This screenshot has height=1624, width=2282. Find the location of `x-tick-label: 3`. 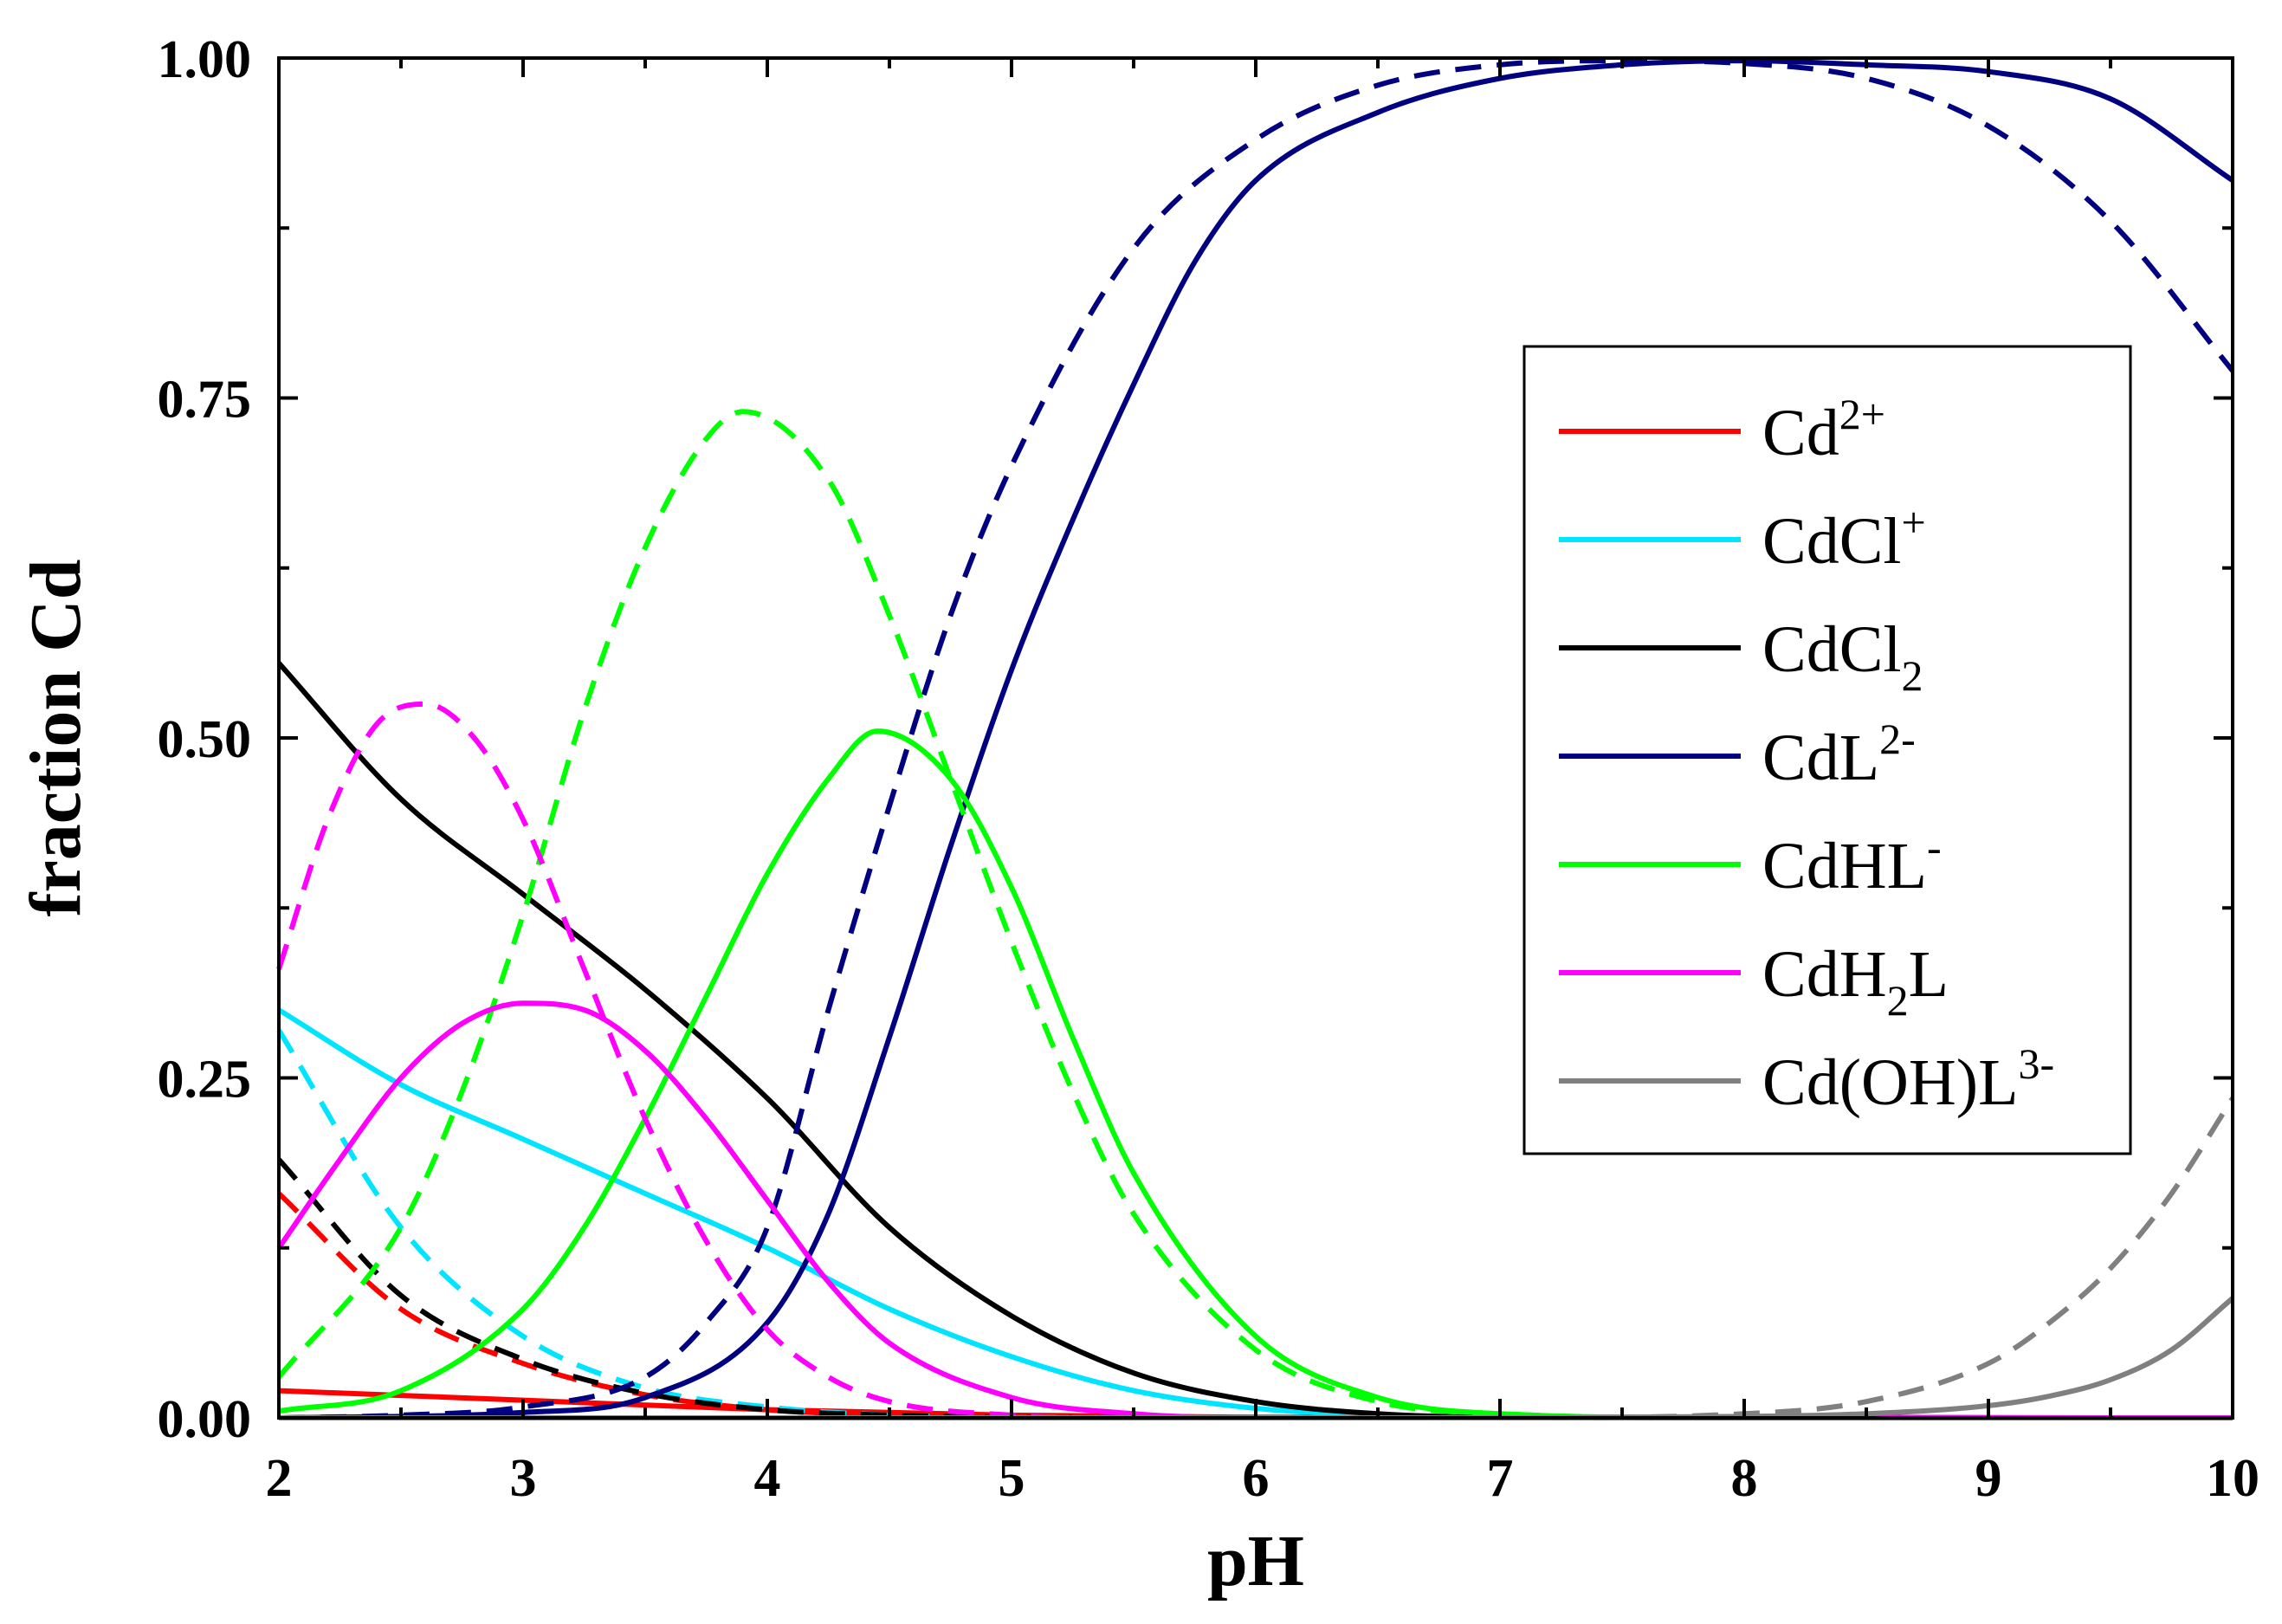

x-tick-label: 3 is located at coordinates (523, 1478).